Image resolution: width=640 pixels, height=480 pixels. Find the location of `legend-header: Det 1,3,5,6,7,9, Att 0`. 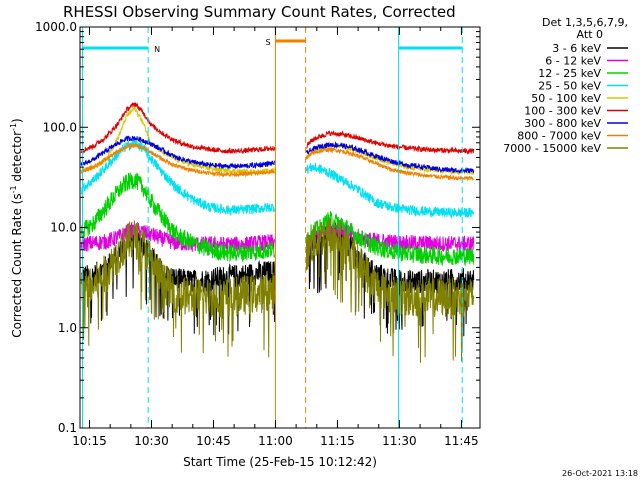

legend-header: Det 1,3,5,6,7,9, Att 0 is located at coordinates (585, 28).